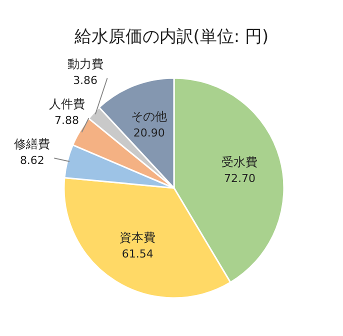 Image resolution: width=343 pixels, height=336 pixels. What do you see at coordinates (66, 104) in the screenshot?
I see `slice-label: 人件費` at bounding box center [66, 104].